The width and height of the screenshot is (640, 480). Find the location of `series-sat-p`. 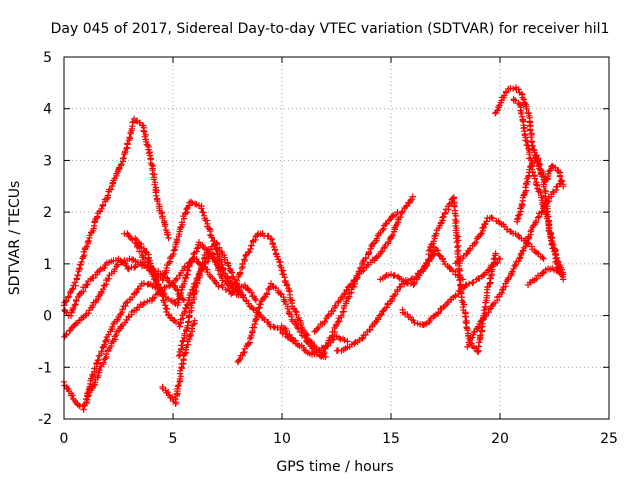

series-sat-p is located at coordinates (451, 292).